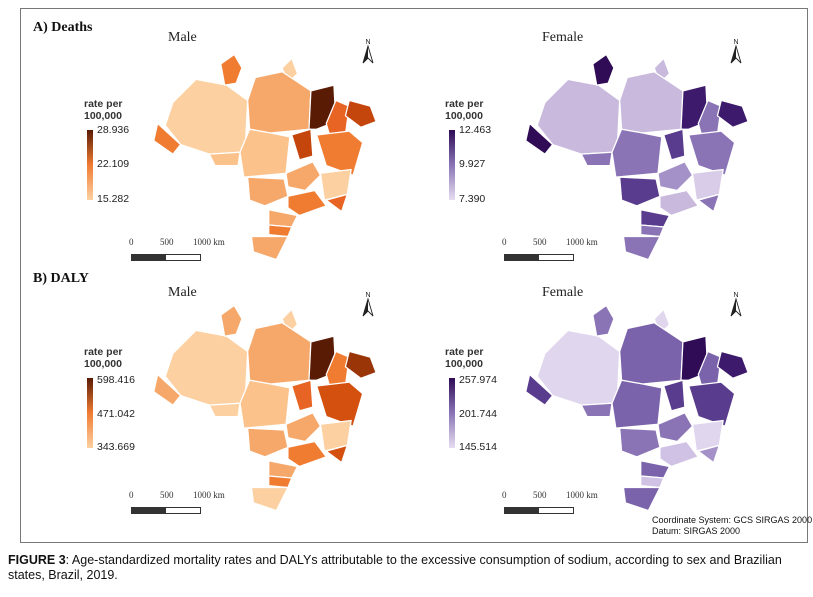 Image resolution: width=813 pixels, height=597 pixels. Describe the element at coordinates (478, 447) in the screenshot. I see `legend-min: 145.514` at that location.